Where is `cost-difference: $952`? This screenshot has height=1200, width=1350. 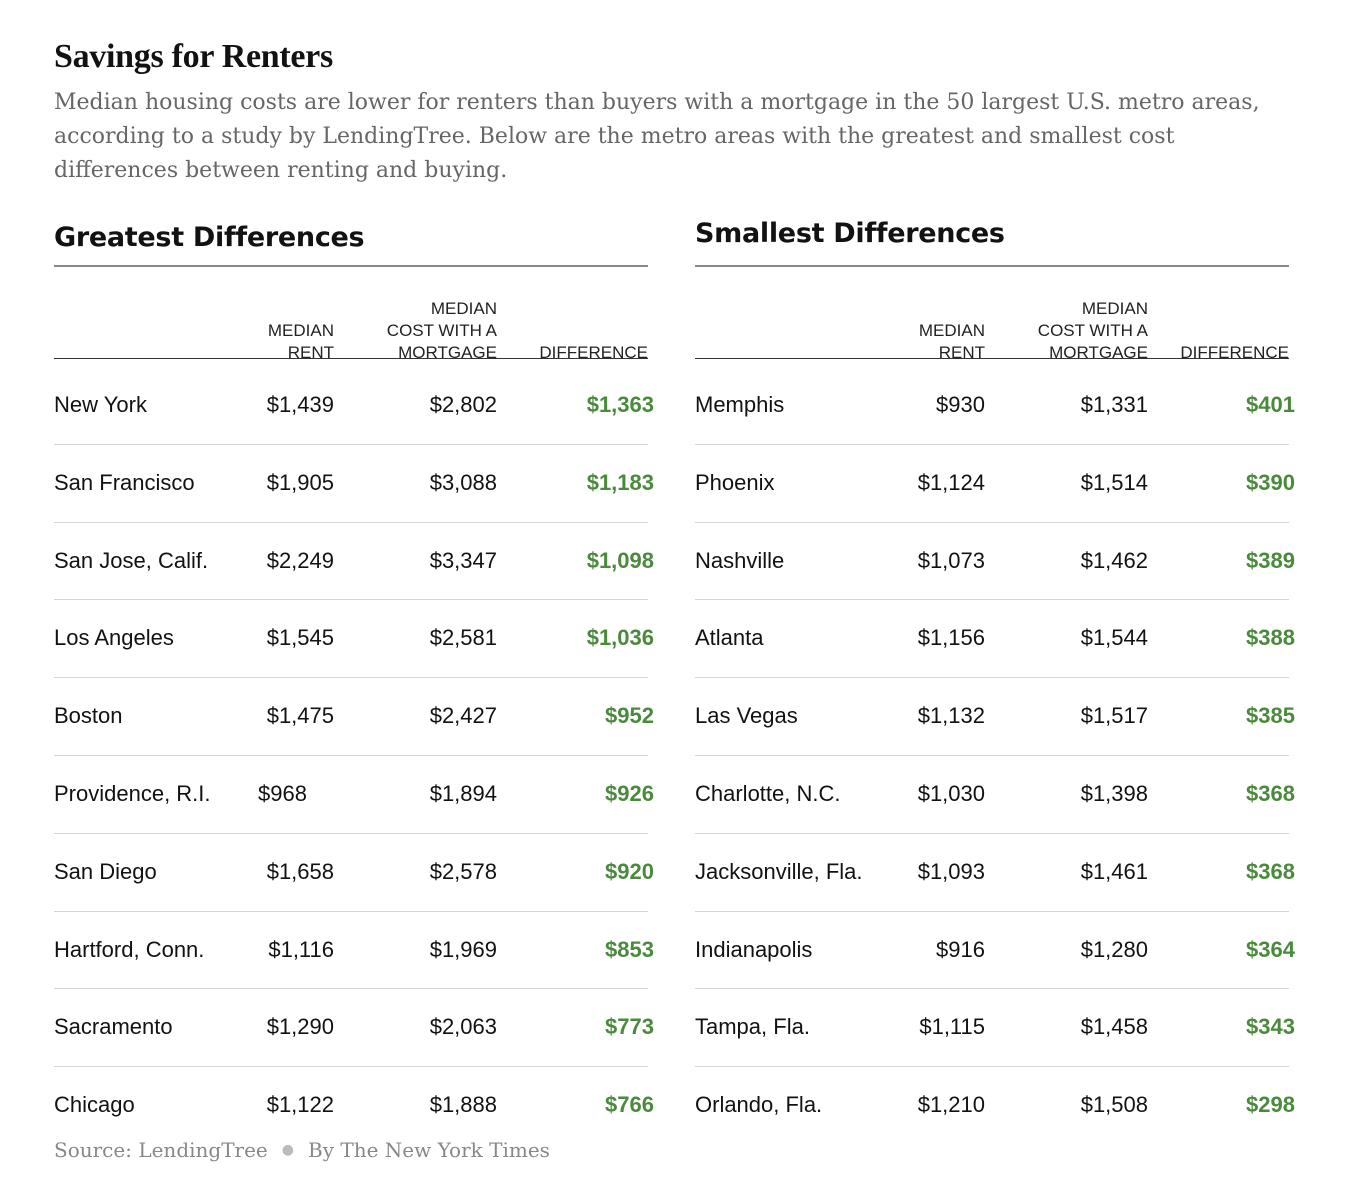 cost-difference: $952 is located at coordinates (629, 716).